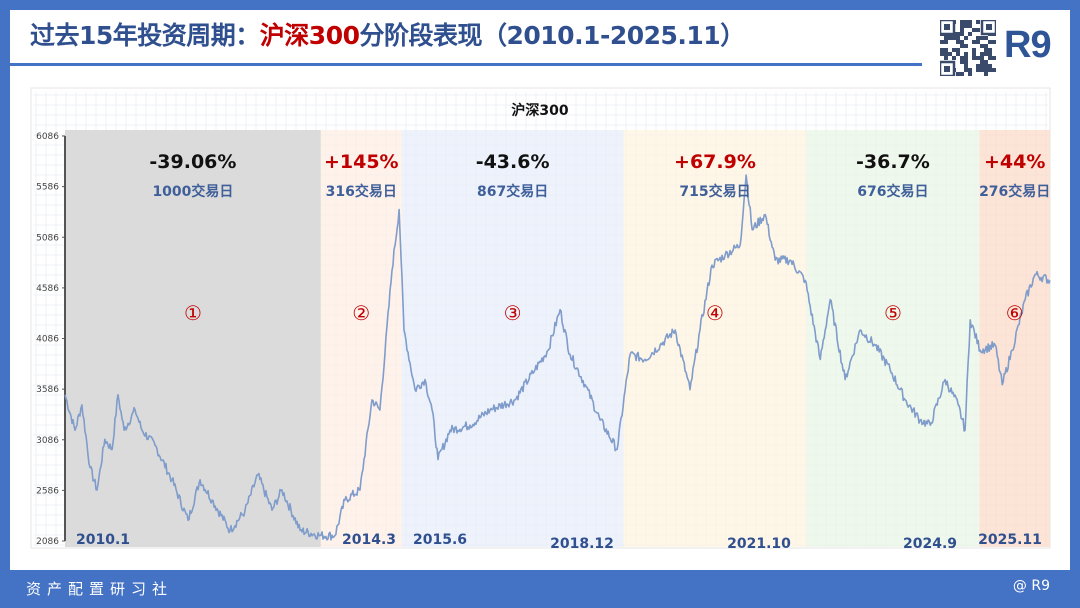 This screenshot has height=608, width=1080. What do you see at coordinates (513, 162) in the screenshot?
I see `phase-change: -43.6%` at bounding box center [513, 162].